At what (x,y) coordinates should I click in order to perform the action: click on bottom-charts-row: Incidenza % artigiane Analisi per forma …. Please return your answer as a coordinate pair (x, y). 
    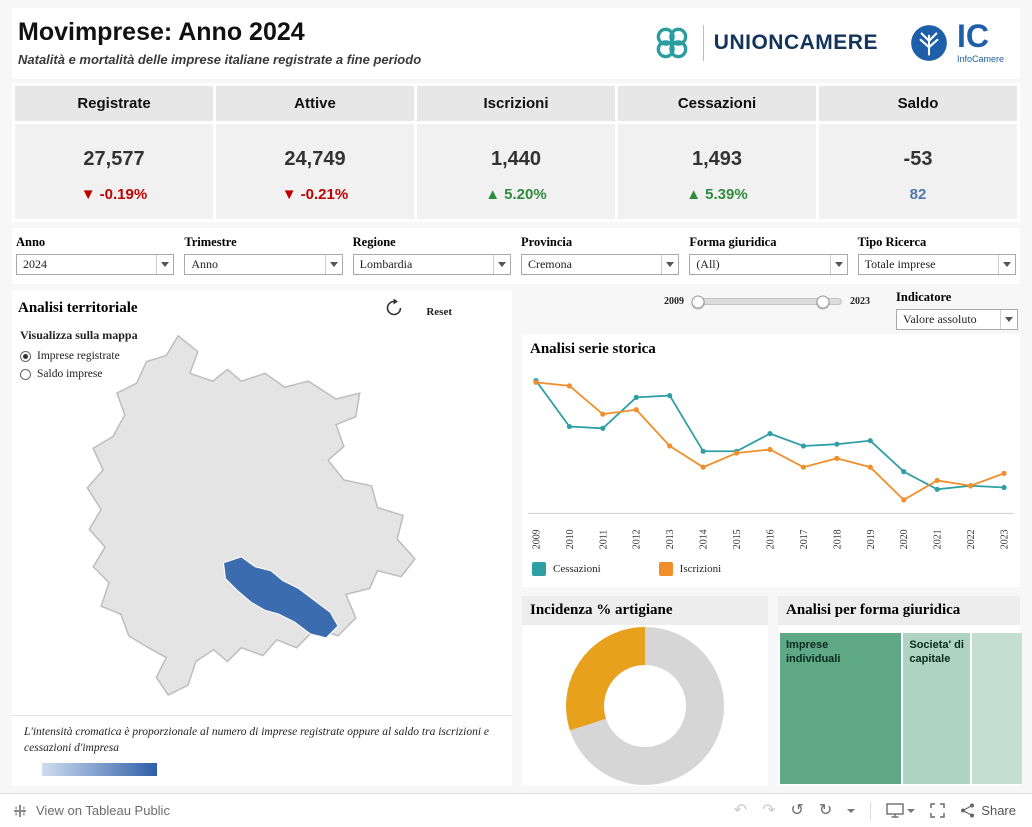
    Looking at the image, I should click on (772, 691).